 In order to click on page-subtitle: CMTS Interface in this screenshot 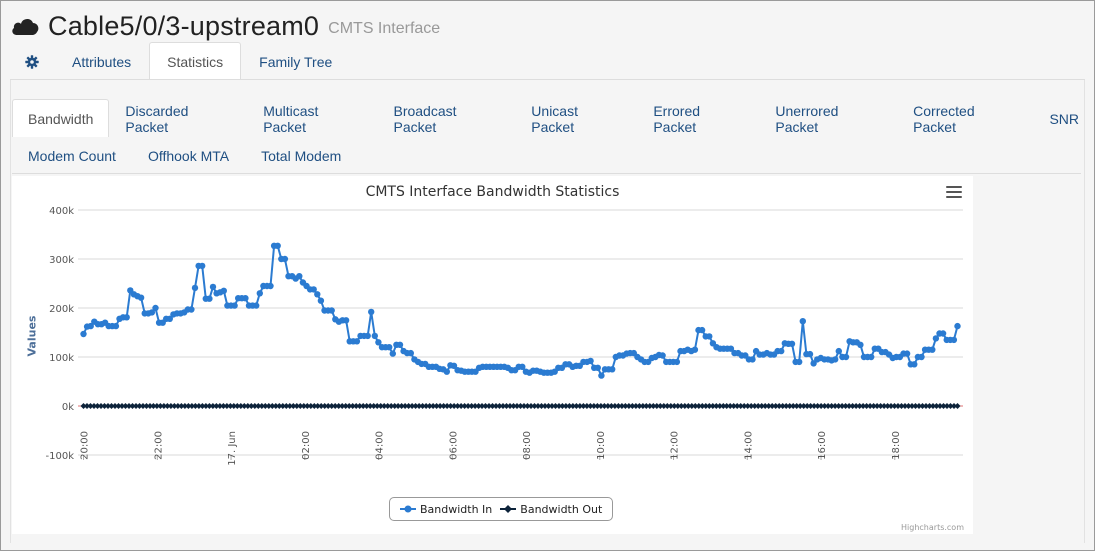, I will do `click(384, 28)`.